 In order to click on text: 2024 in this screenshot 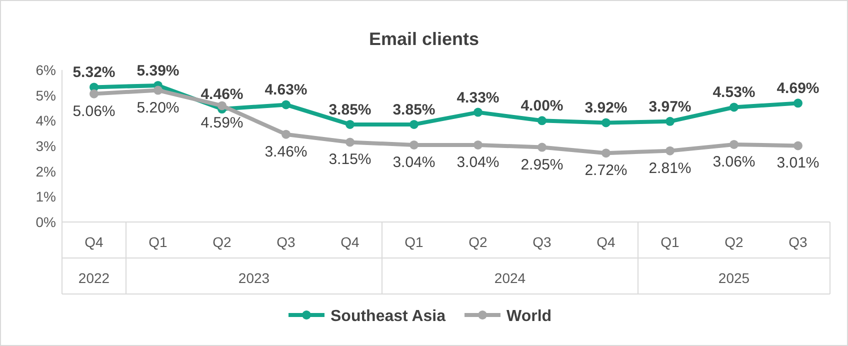, I will do `click(510, 278)`.